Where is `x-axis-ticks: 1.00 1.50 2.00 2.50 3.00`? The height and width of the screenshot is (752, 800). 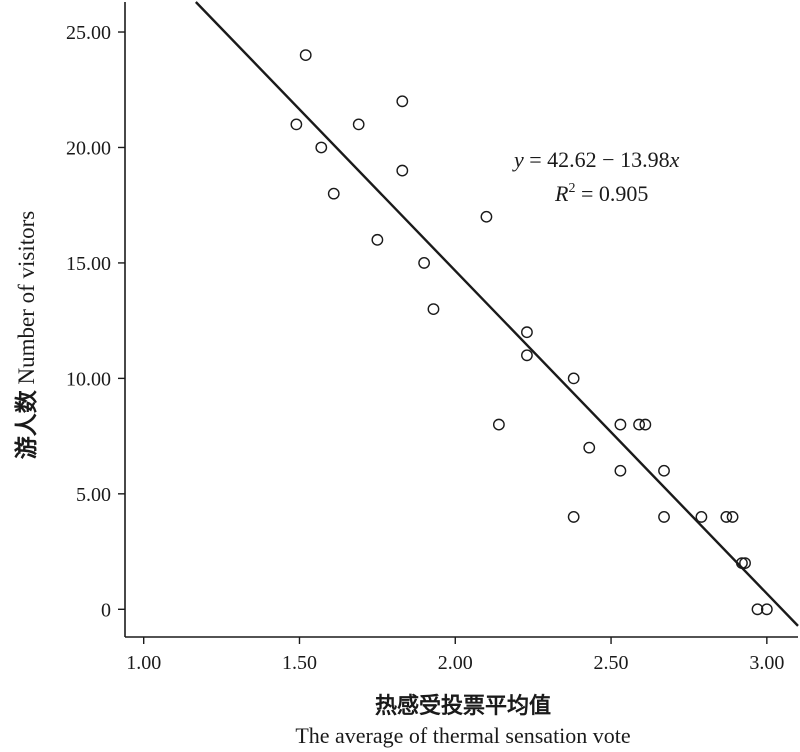
x-axis-ticks: 1.00 1.50 2.00 2.50 3.00 is located at coordinates (455, 655).